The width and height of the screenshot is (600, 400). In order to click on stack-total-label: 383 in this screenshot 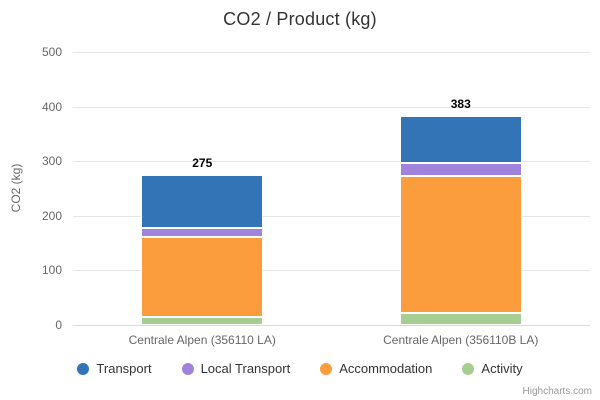, I will do `click(460, 103)`.